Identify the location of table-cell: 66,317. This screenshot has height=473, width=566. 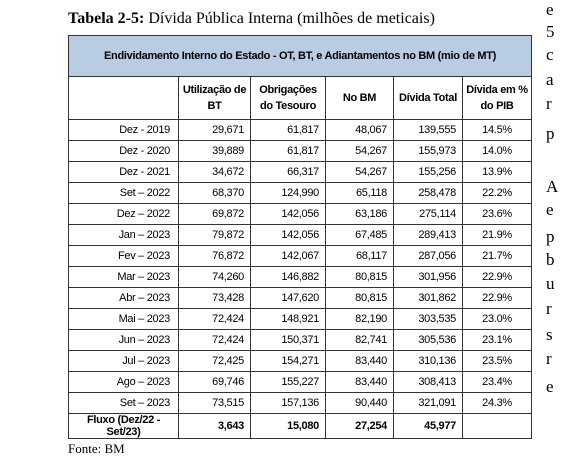
(288, 172).